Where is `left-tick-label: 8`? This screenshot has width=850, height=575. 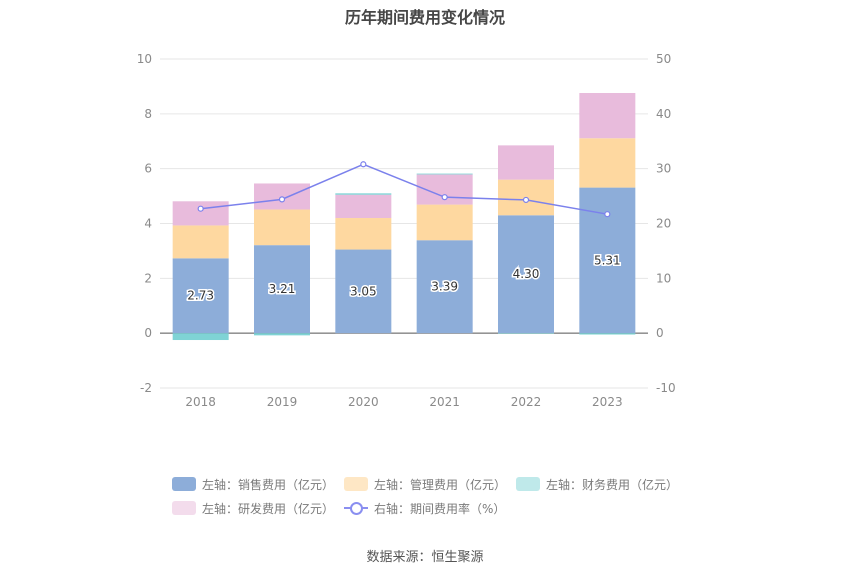 left-tick-label: 8 is located at coordinates (148, 114).